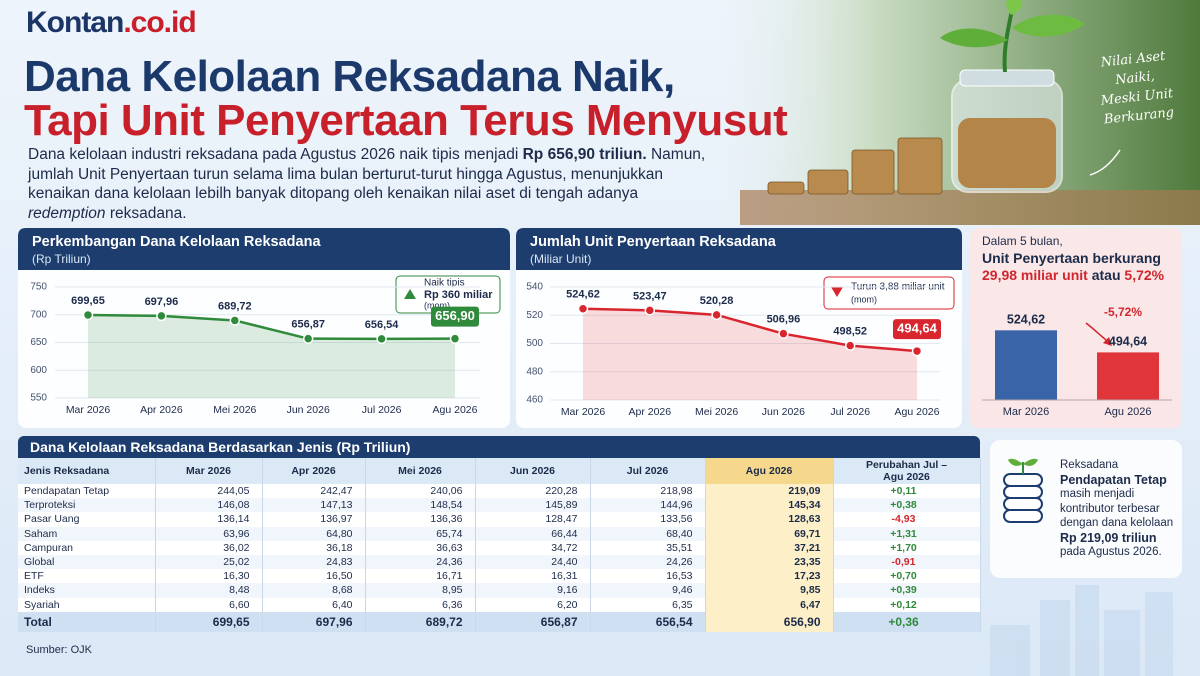 The height and width of the screenshot is (676, 1200). Describe the element at coordinates (87, 590) in the screenshot. I see `table-cell: Indeks` at that location.